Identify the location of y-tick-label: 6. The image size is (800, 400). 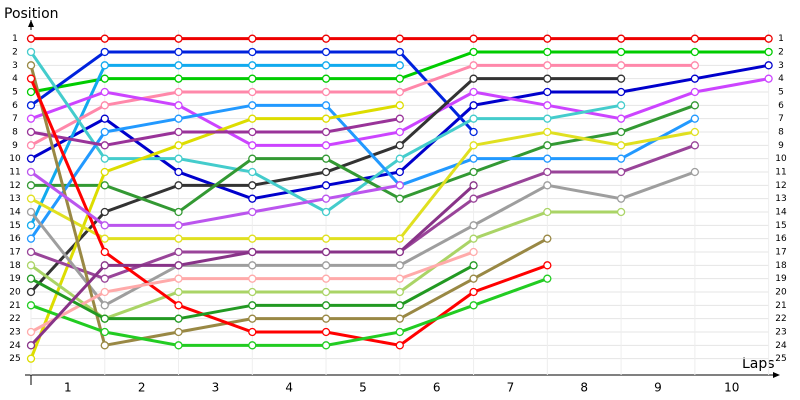
(15, 106).